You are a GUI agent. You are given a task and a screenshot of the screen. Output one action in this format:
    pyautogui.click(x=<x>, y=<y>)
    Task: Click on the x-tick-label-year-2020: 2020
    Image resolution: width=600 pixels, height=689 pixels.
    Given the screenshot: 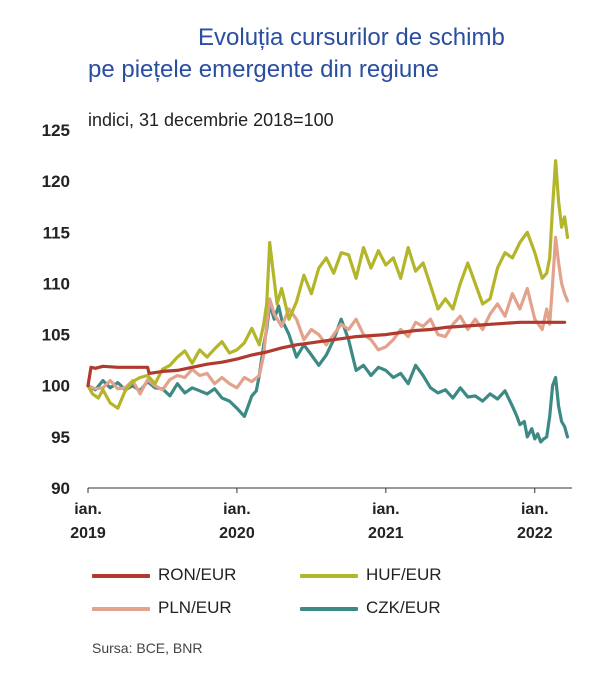 What is the action you would take?
    pyautogui.click(x=237, y=533)
    